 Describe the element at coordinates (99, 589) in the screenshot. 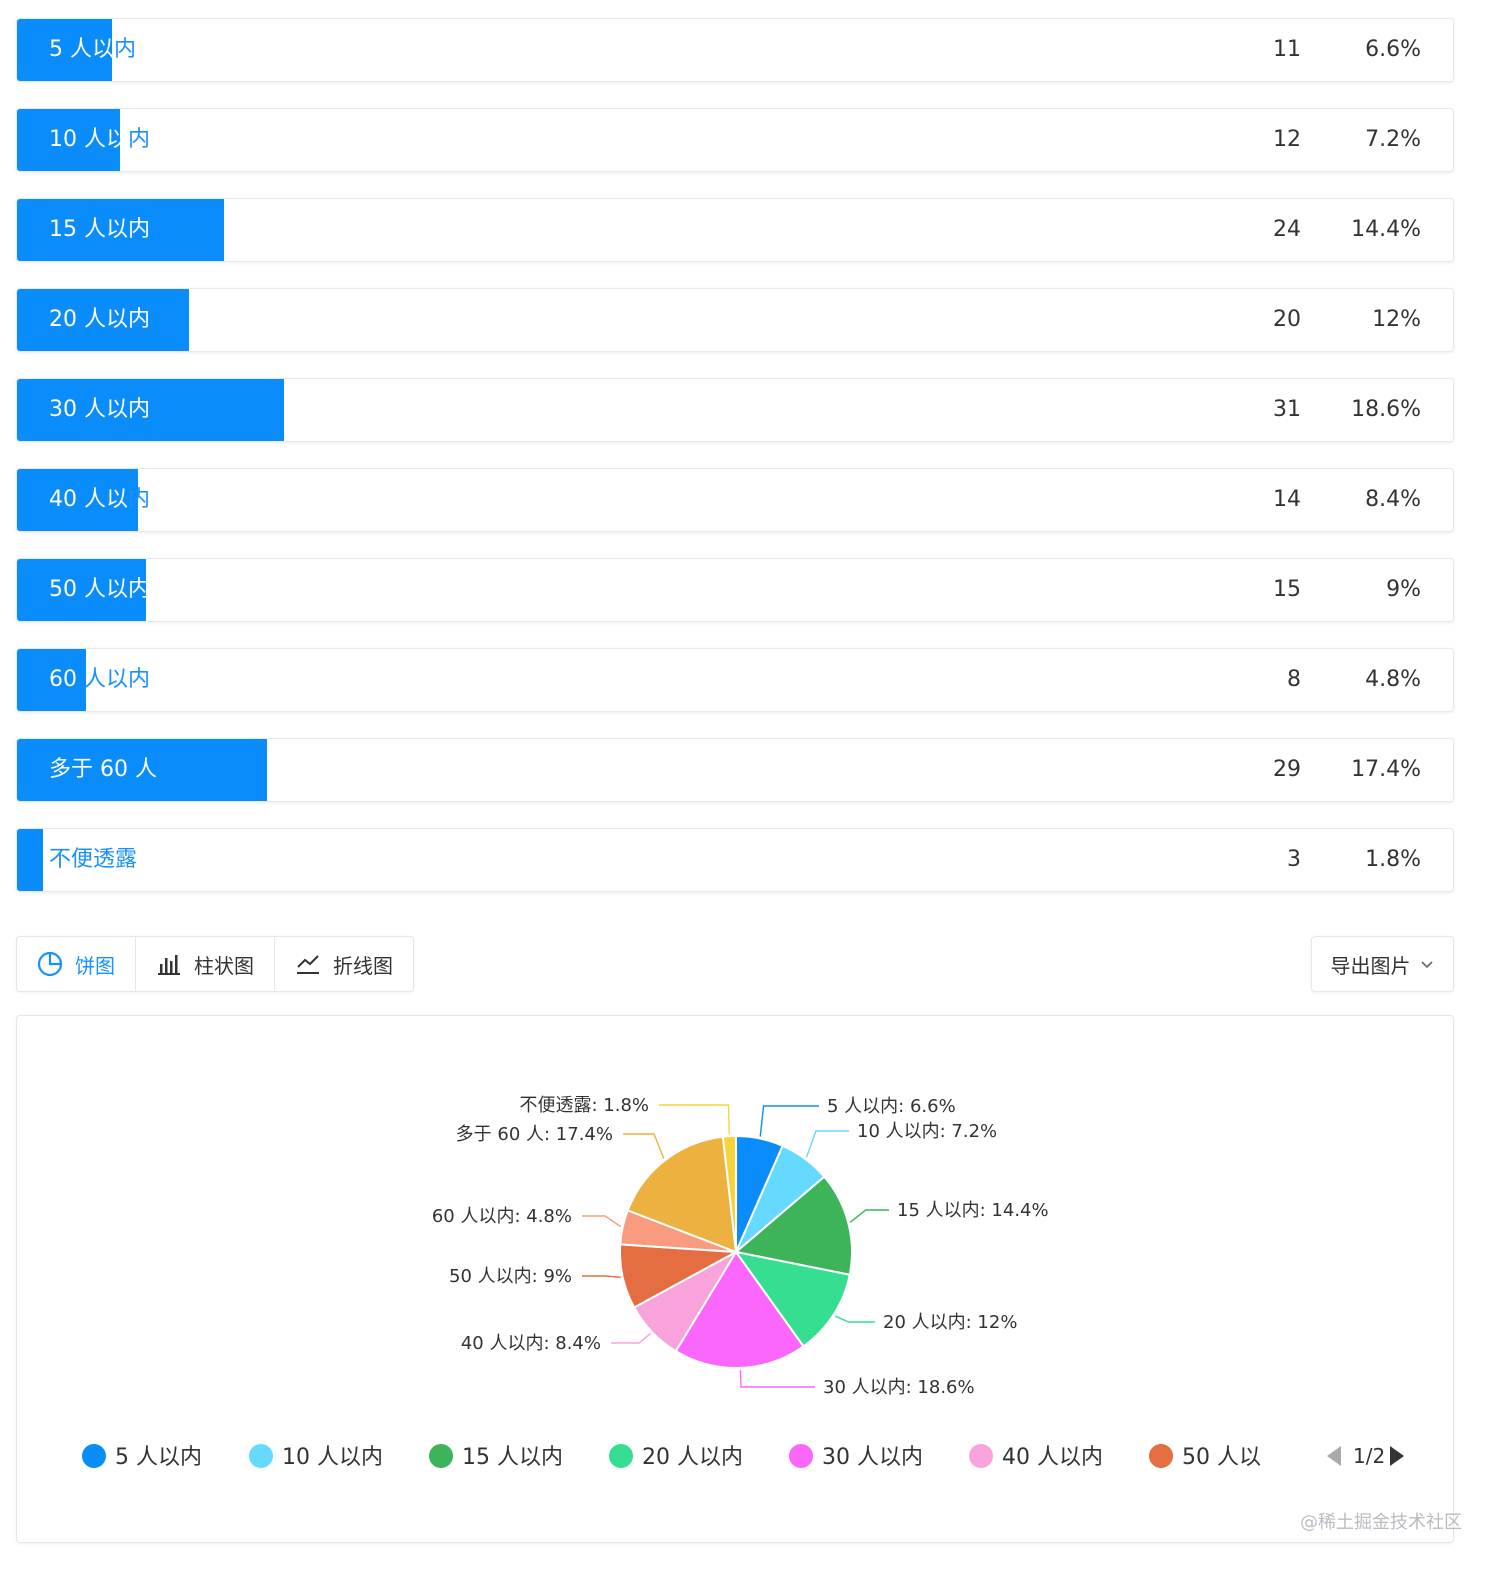

I see `bar-label: 50 人以内` at that location.